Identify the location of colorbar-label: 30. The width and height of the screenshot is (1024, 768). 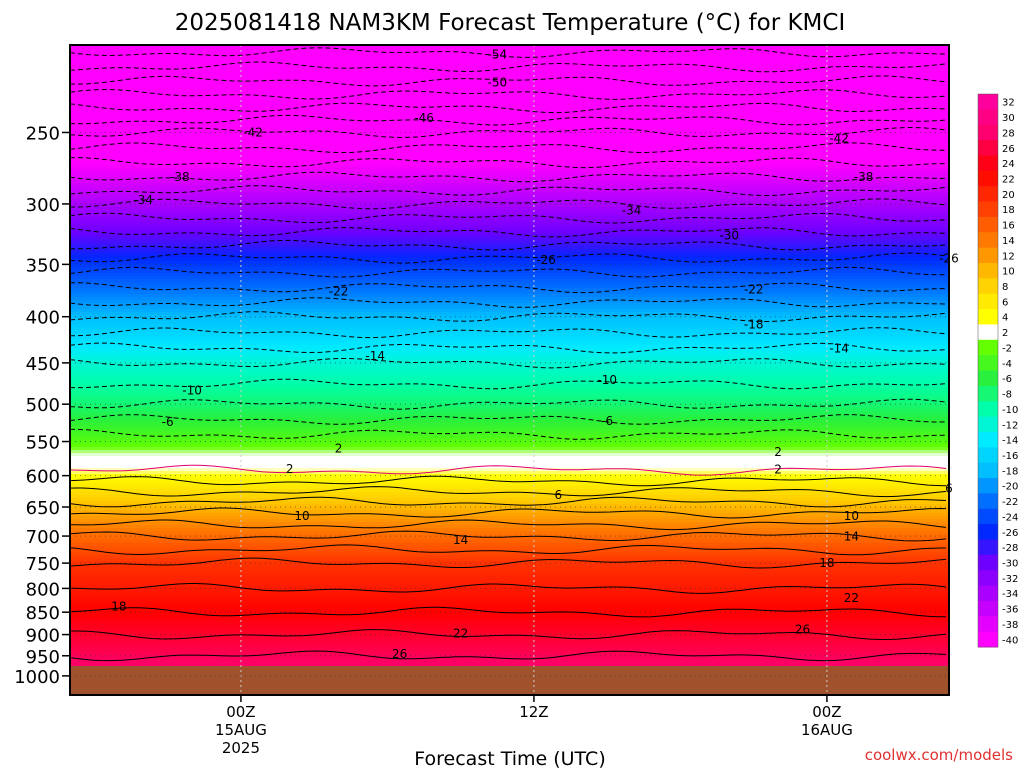
(1008, 118).